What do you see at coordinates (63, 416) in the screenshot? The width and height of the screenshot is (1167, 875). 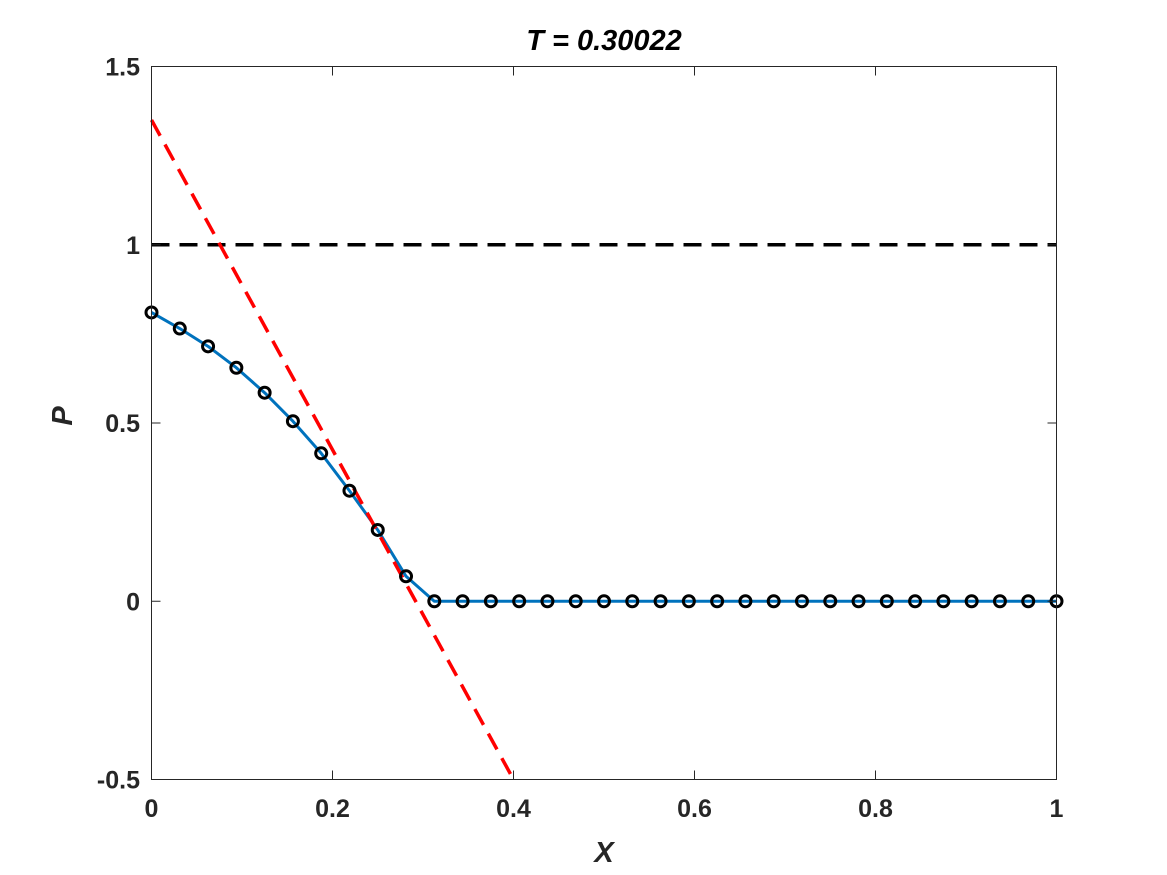 I see `y-axis-title: P` at bounding box center [63, 416].